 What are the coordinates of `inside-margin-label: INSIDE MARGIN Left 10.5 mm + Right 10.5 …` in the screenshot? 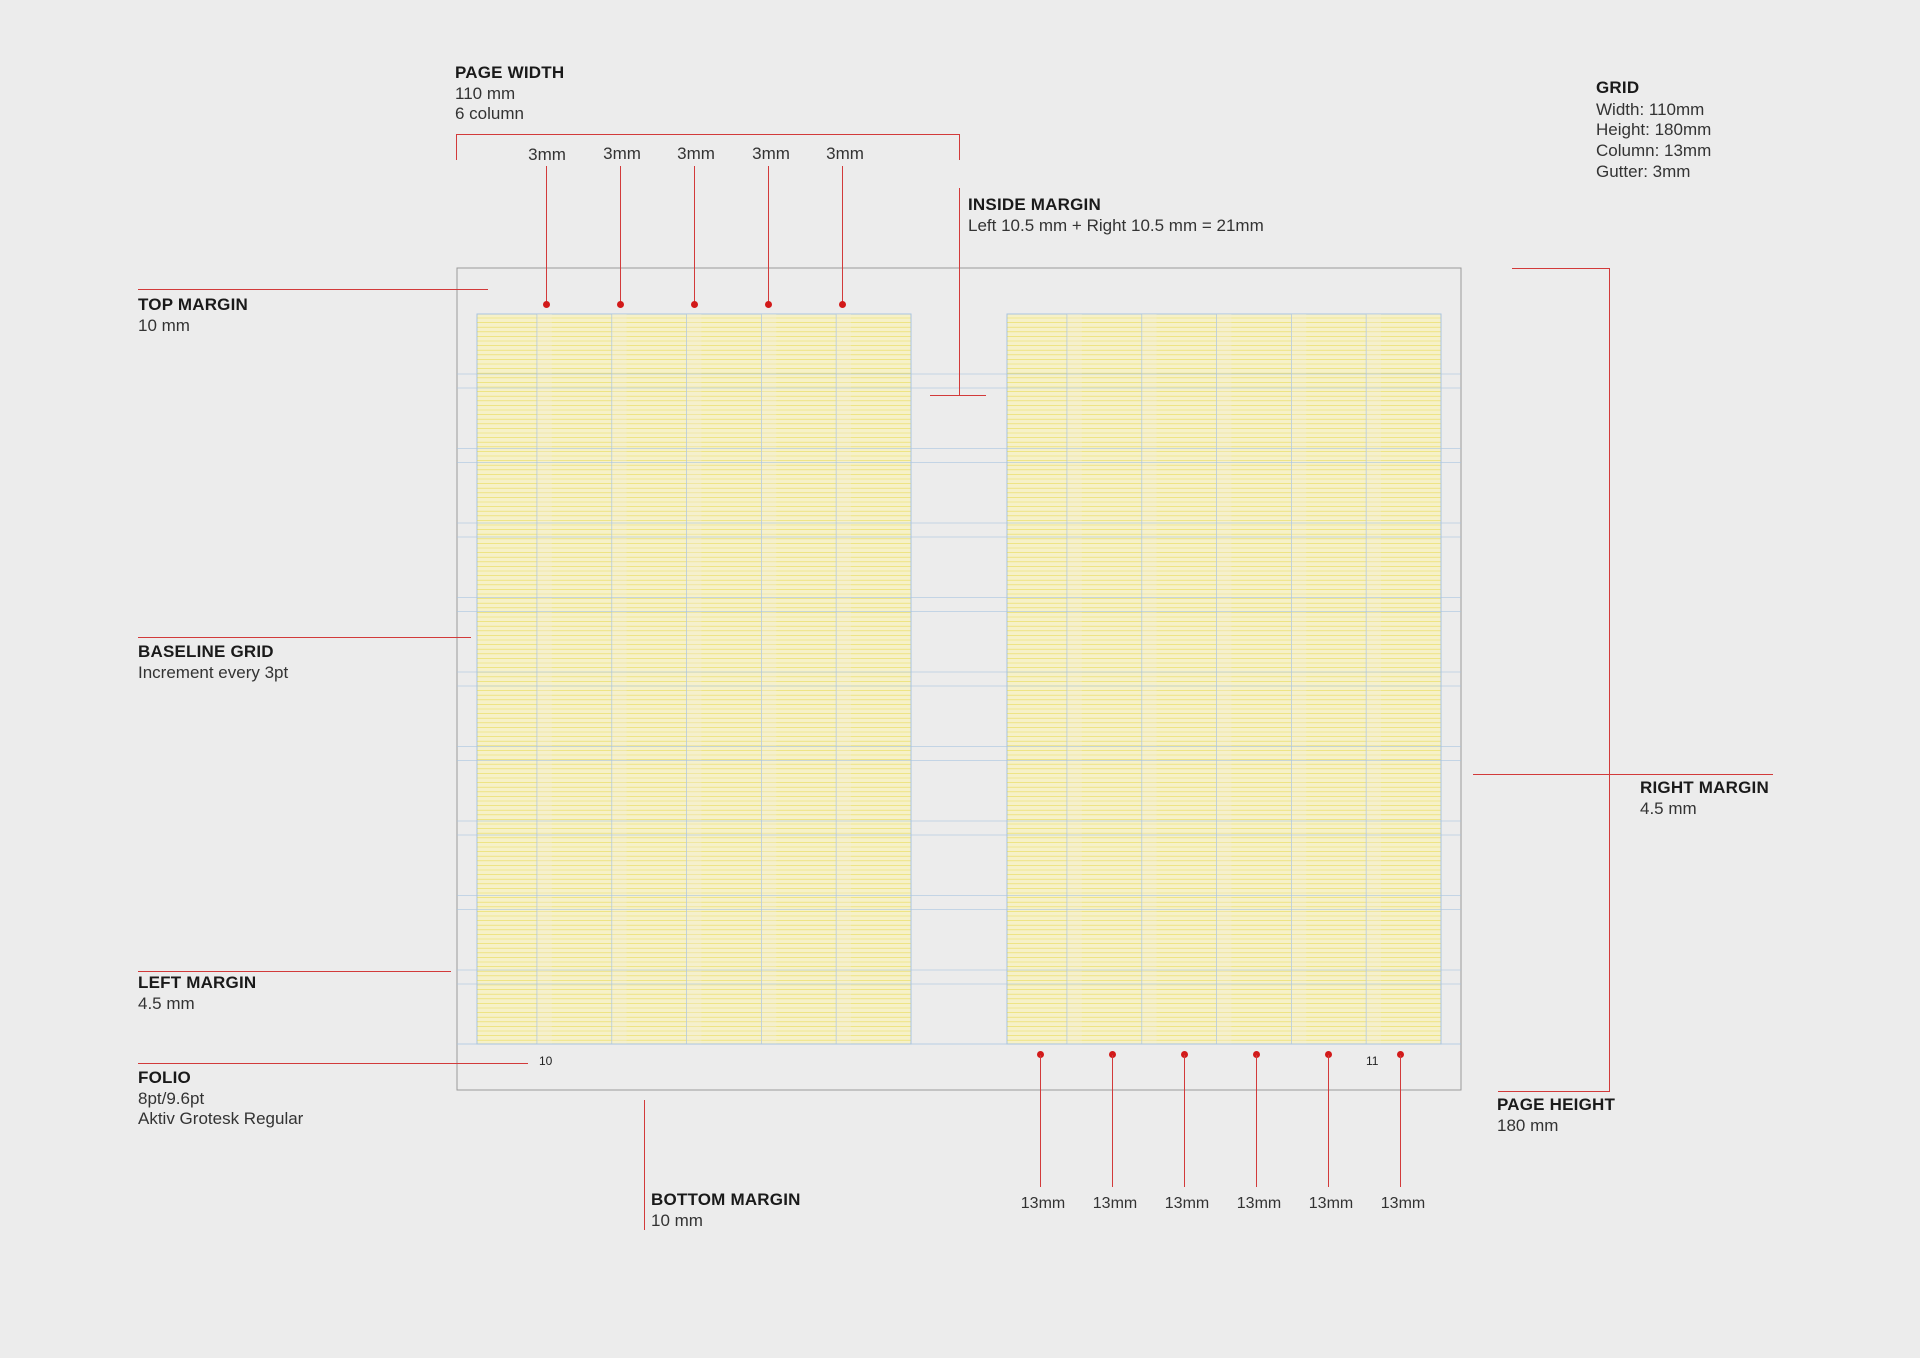 It's located at (1116, 215).